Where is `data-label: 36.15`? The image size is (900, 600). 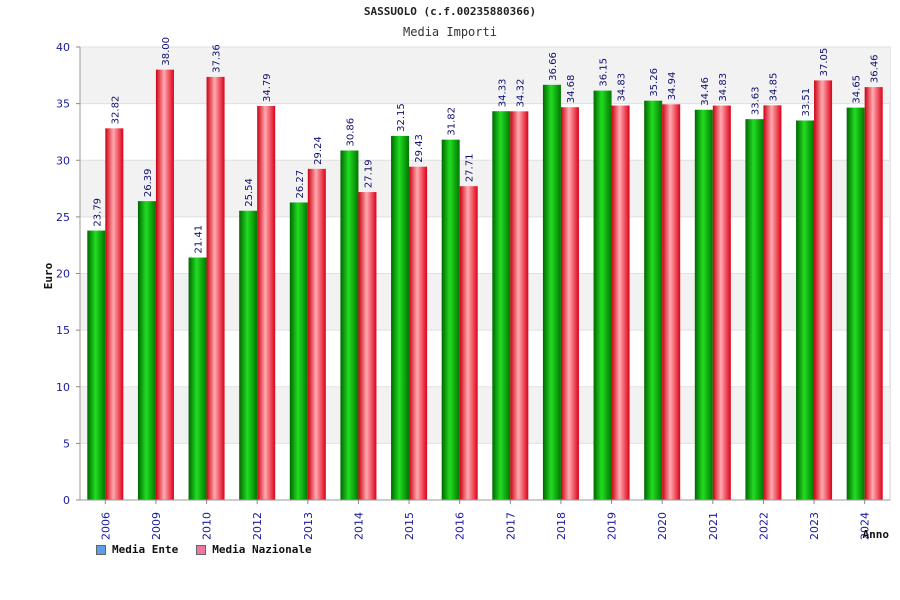 data-label: 36.15 is located at coordinates (604, 72).